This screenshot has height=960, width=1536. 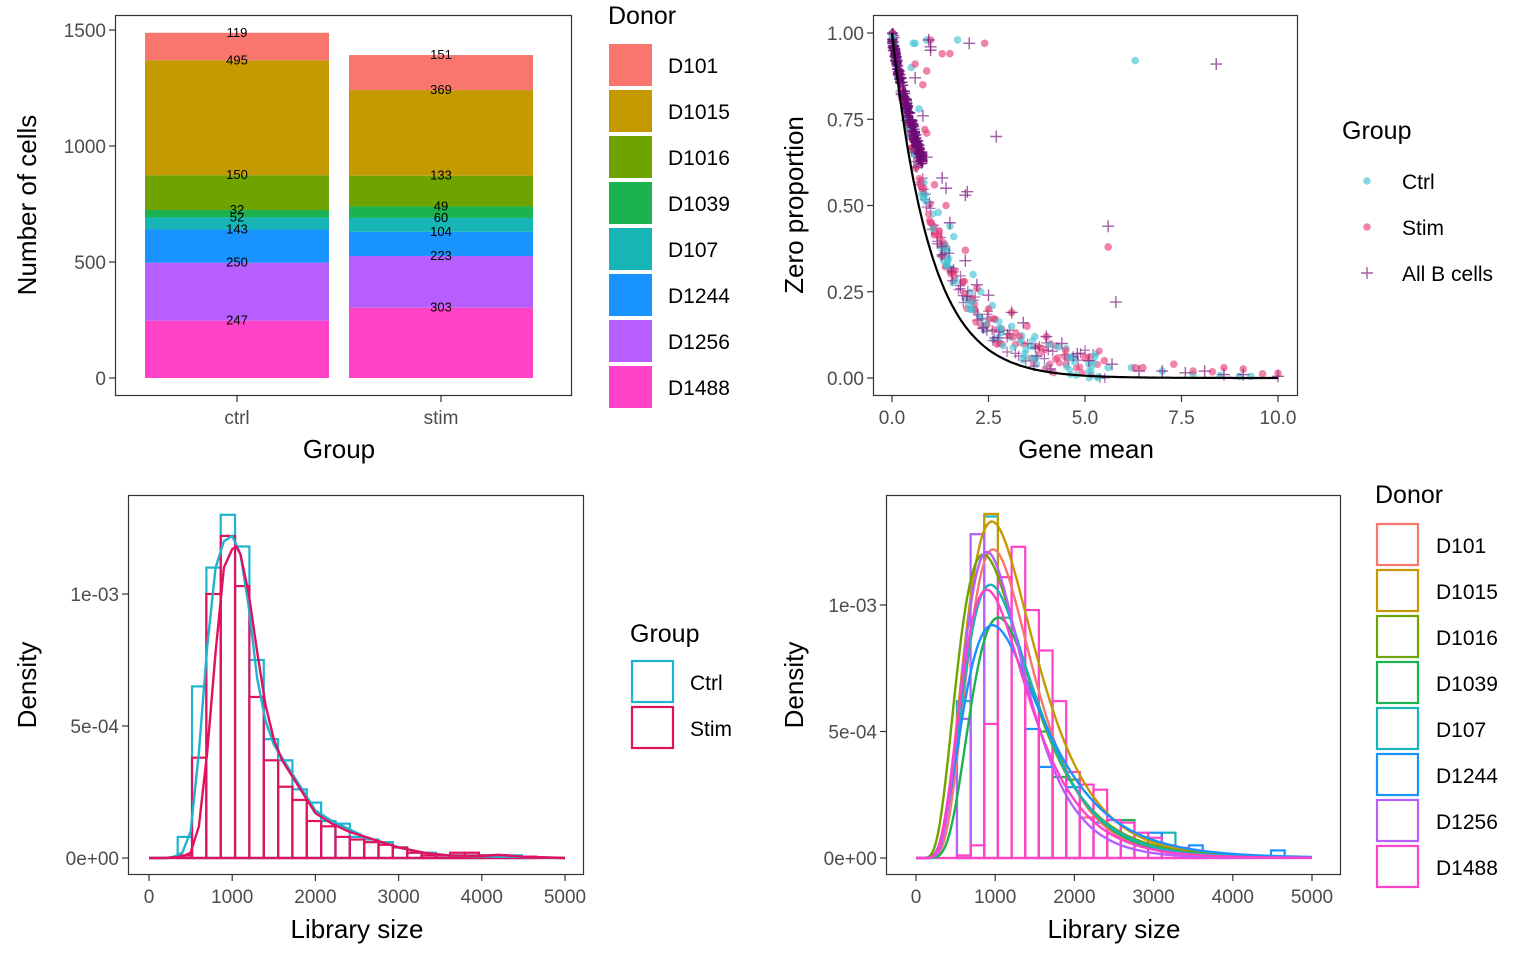 I want to click on legend-key-d1488, so click(x=630, y=387).